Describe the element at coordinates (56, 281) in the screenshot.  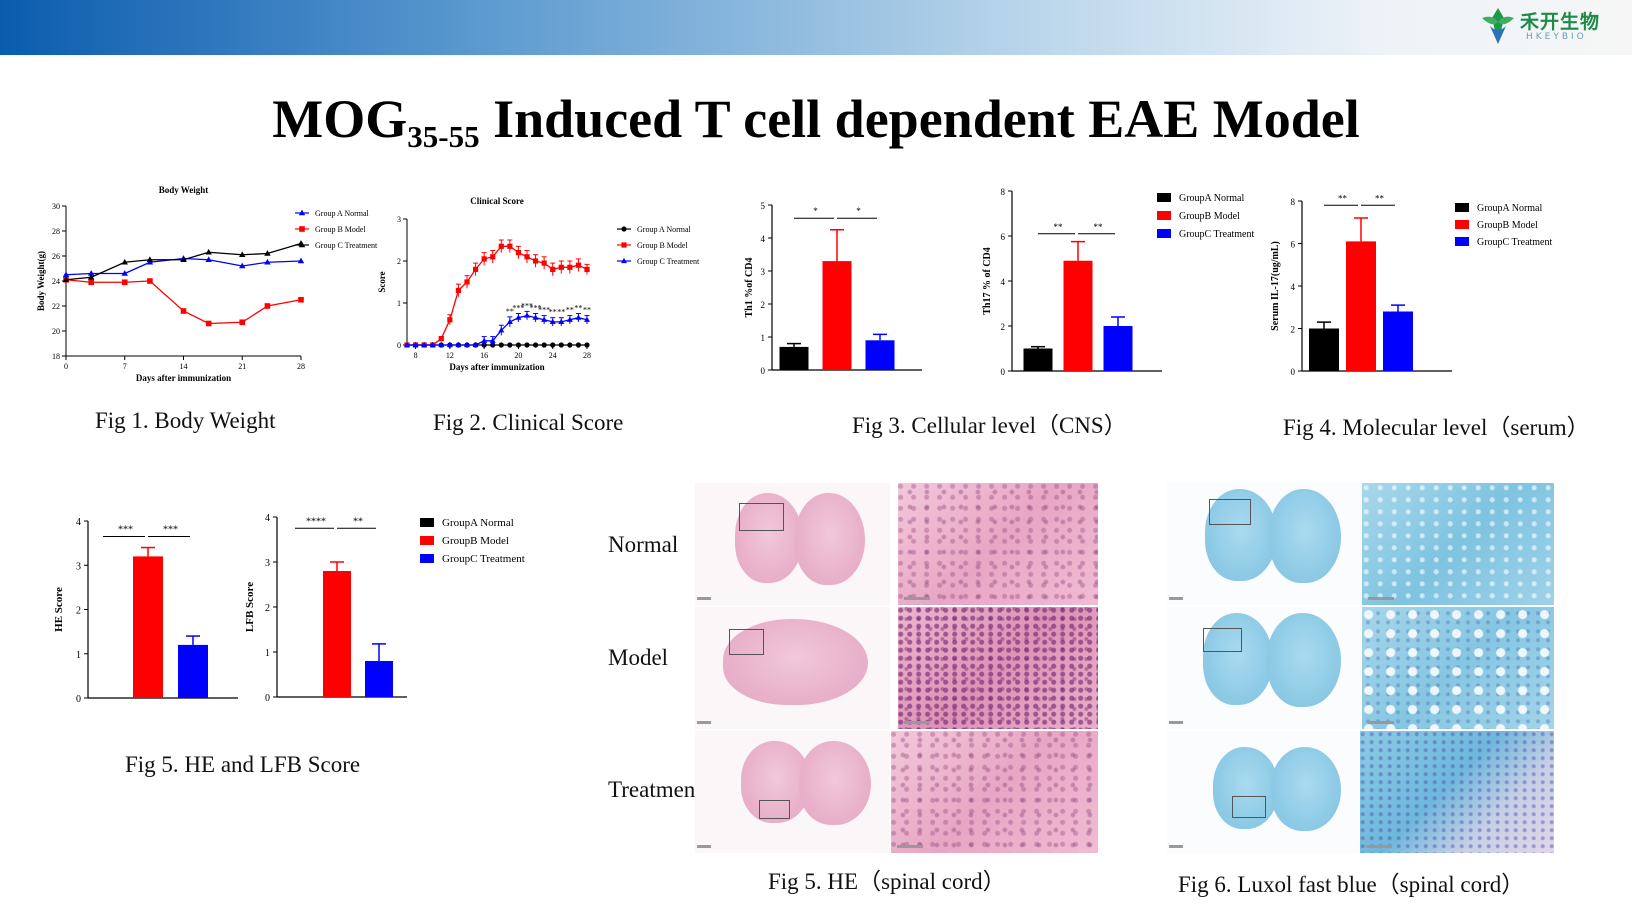
I see `y-tick-label: 24` at that location.